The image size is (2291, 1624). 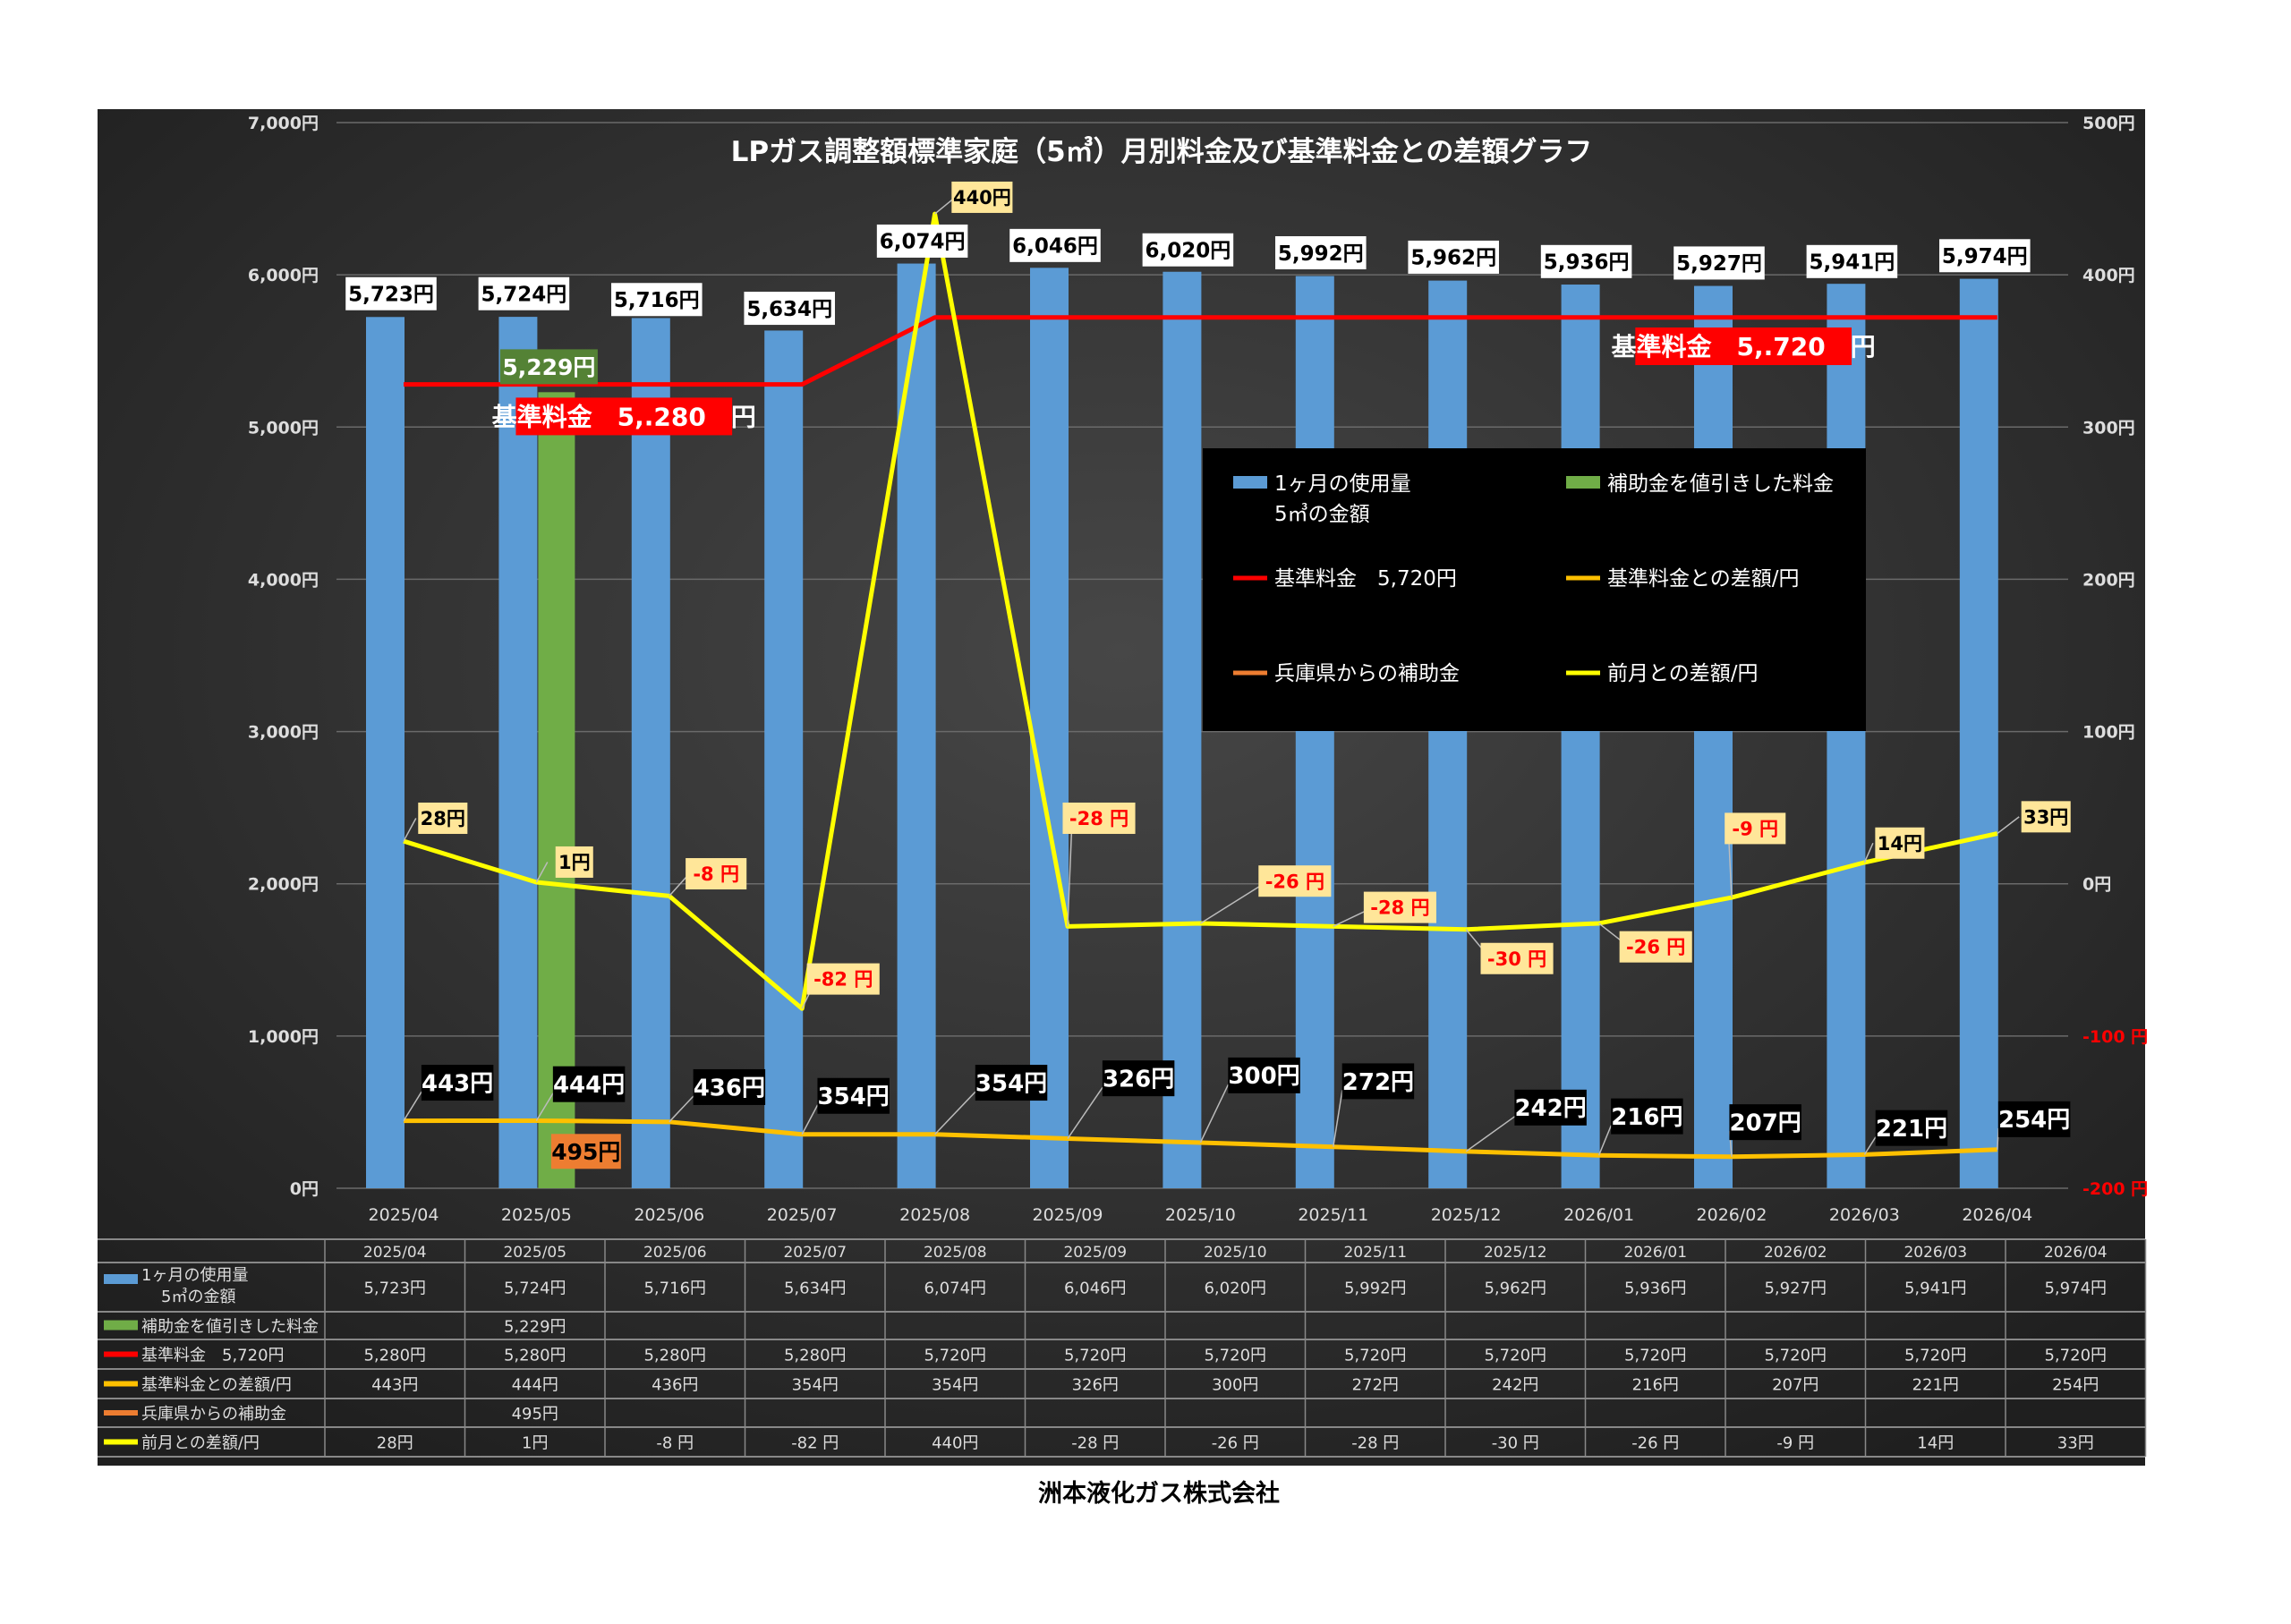 I want to click on bar-subsidized-data-label: 5,229円, so click(x=548, y=367).